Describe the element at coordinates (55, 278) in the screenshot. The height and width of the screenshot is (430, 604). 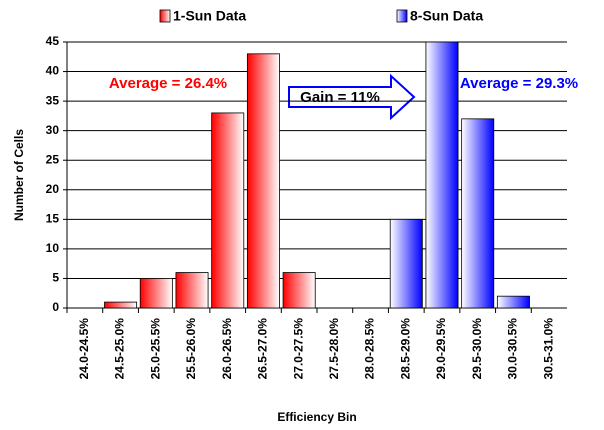
I see `y-tick-label: 5` at that location.